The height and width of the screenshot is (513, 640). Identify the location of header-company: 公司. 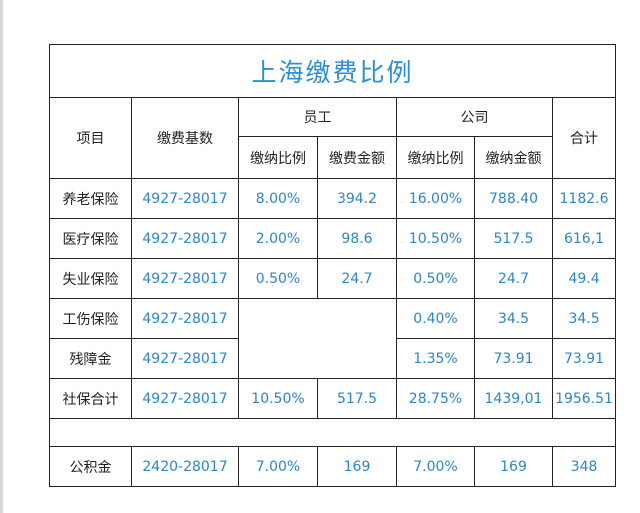
(474, 117).